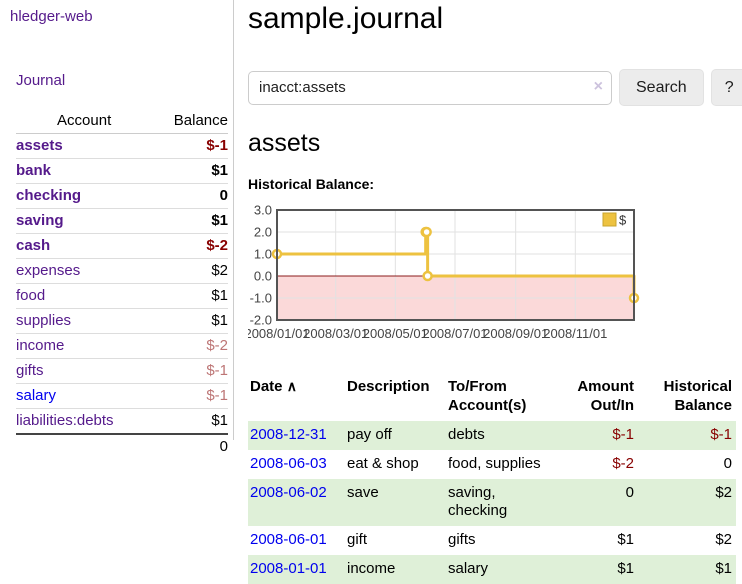 This screenshot has height=584, width=742. I want to click on transaction-row: 2008-12-31 pay off debts $-1 $-1, so click(492, 435).